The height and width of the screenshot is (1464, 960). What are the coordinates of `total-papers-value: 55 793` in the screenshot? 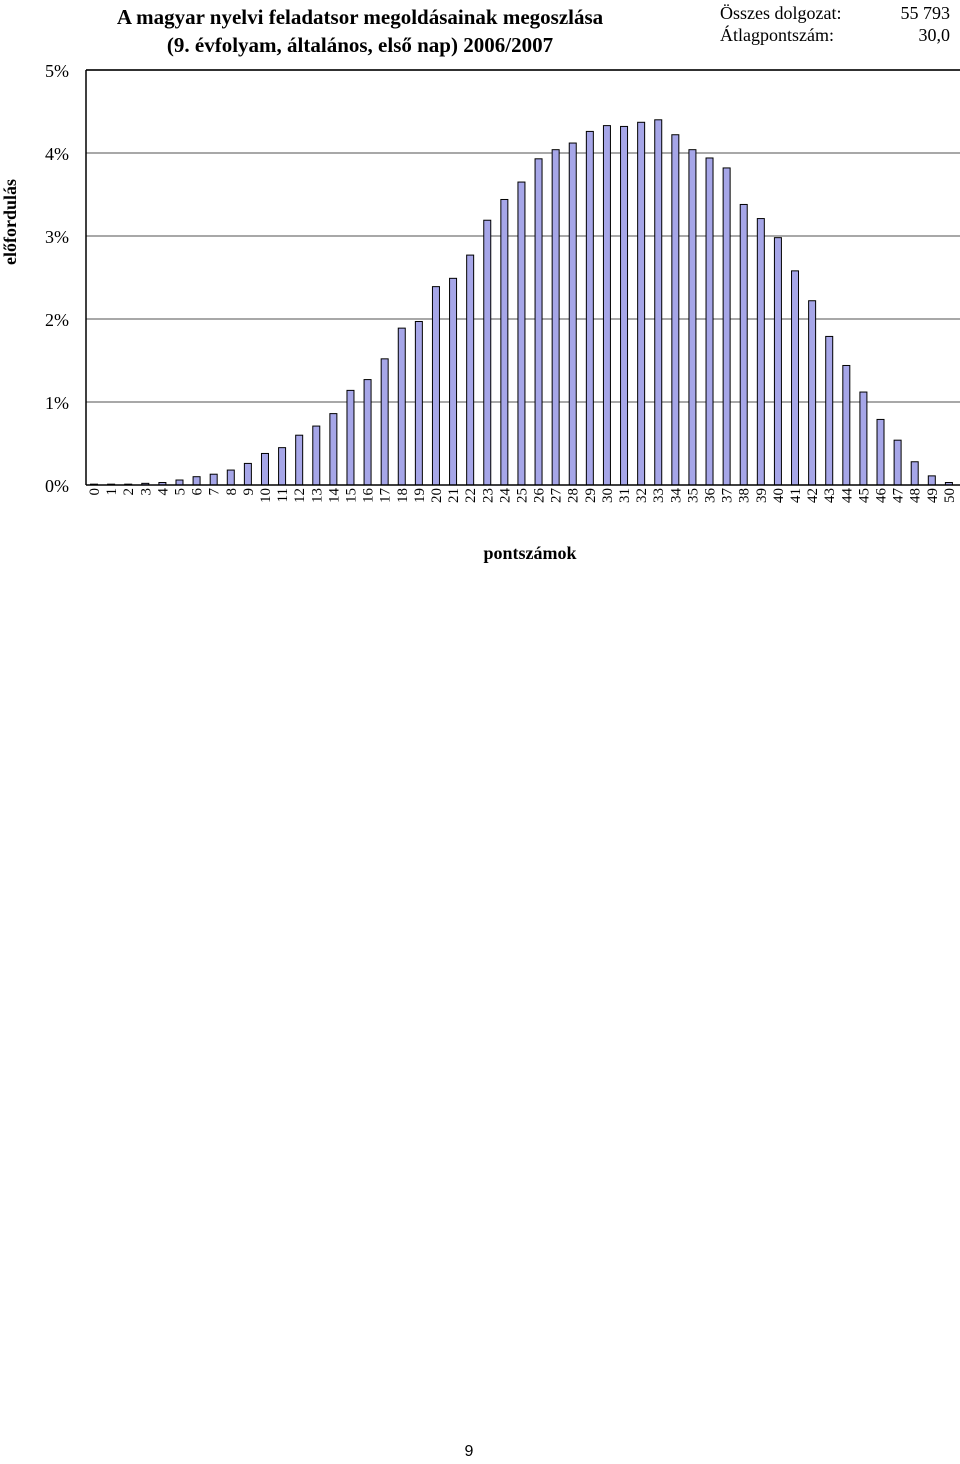 It's located at (926, 13).